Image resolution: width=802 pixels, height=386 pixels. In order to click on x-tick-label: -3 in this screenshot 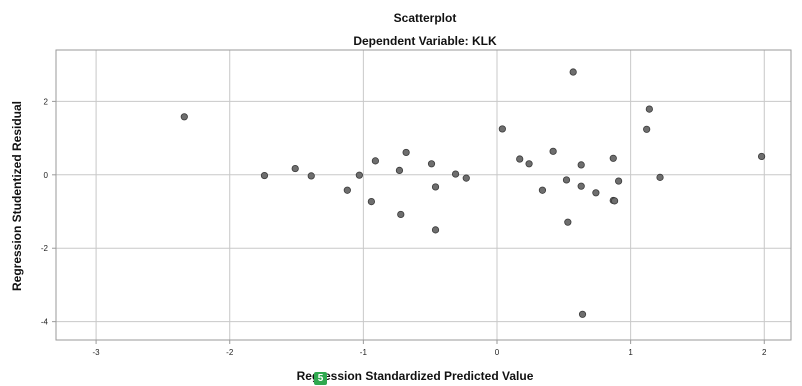, I will do `click(97, 352)`.